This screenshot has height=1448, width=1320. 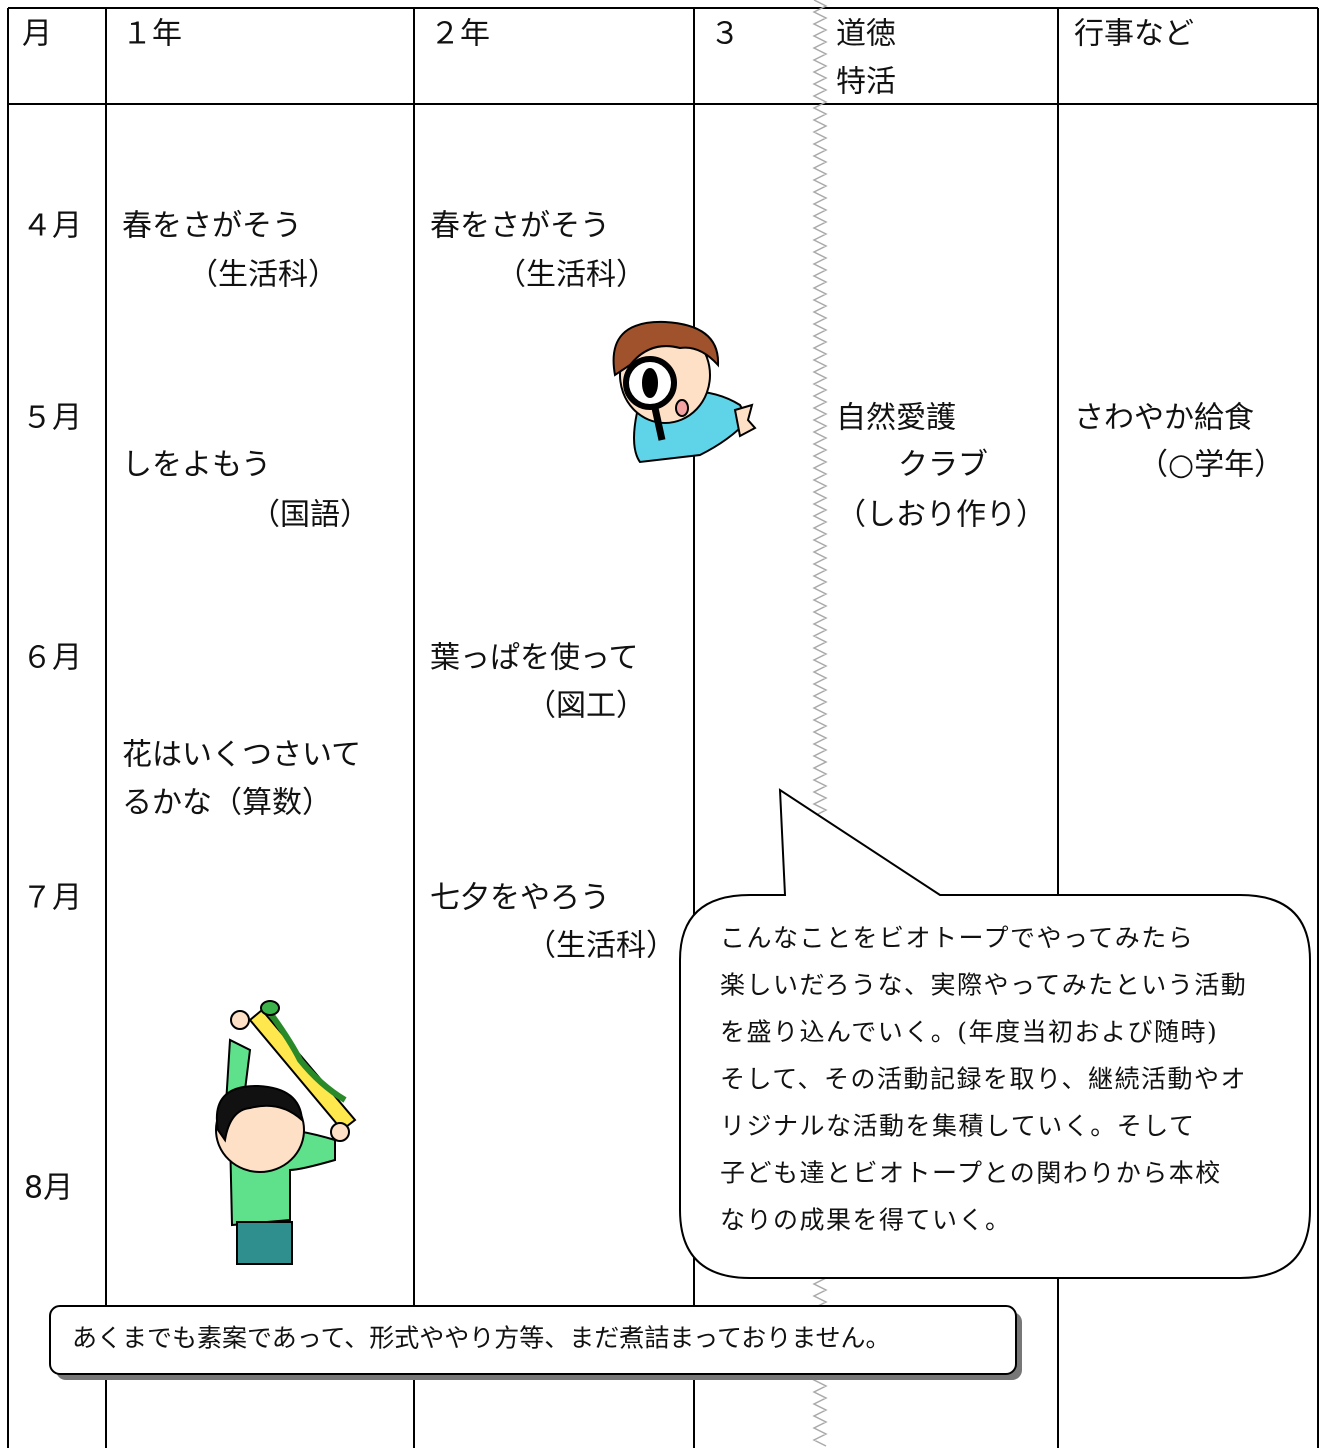 What do you see at coordinates (943, 465) in the screenshot?
I see `activity: クラブ` at bounding box center [943, 465].